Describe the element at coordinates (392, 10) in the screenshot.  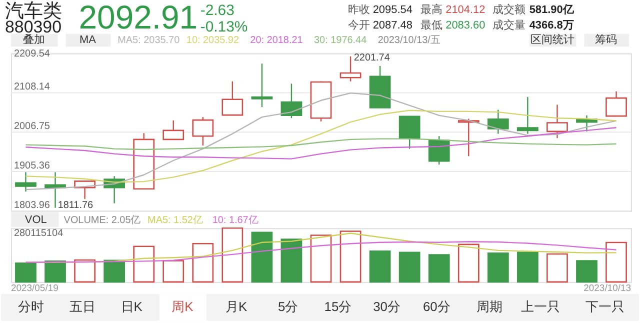
I see `text: 2095.54` at that location.